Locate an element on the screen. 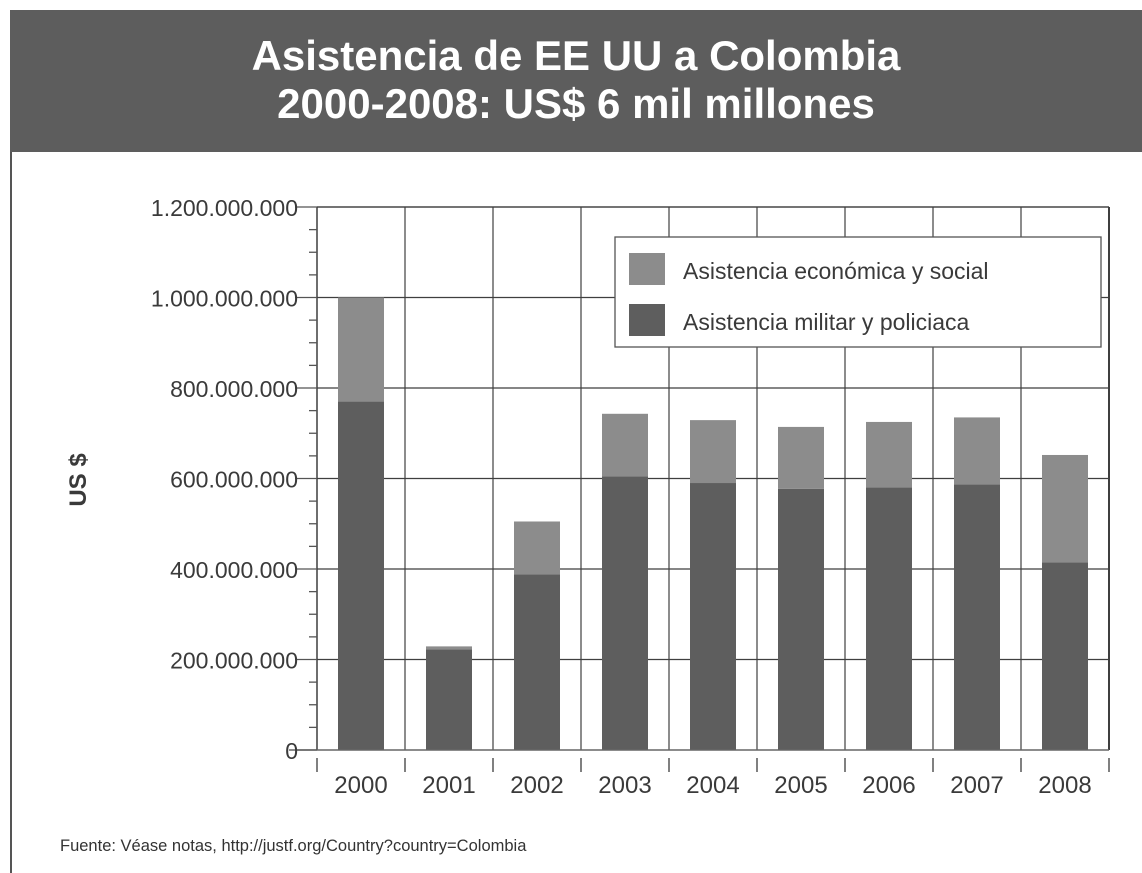  y-tick-label: 1.200.000.000 is located at coordinates (224, 208).